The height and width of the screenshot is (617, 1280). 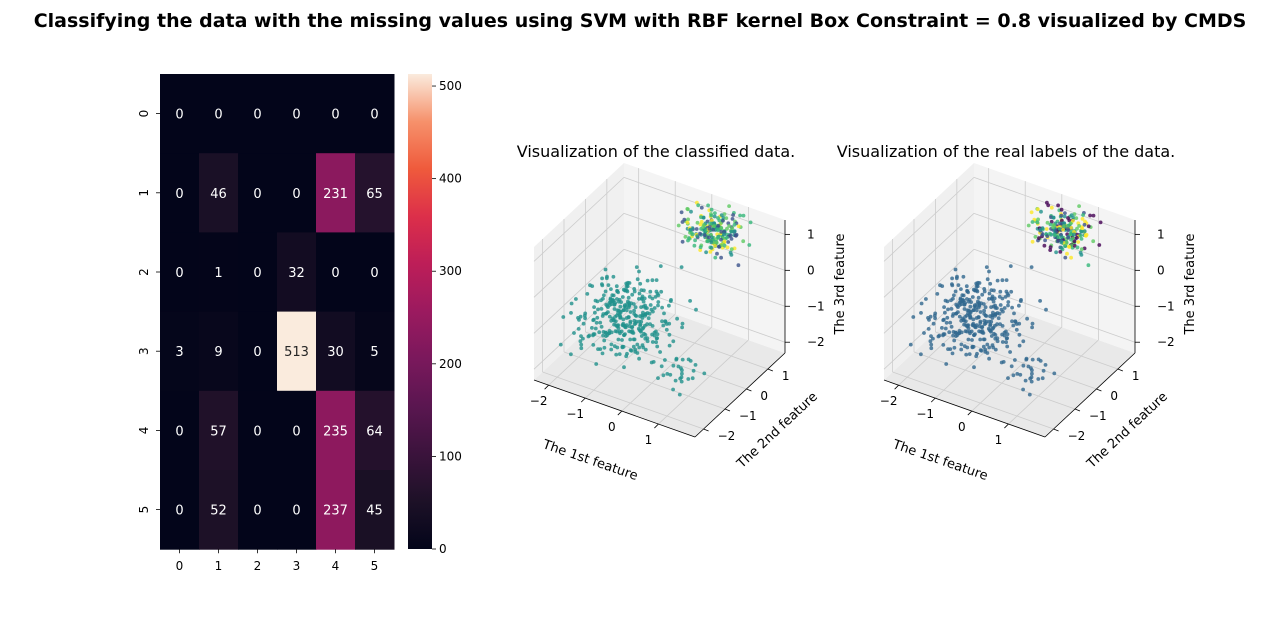 I want to click on heatmap-cell-label: 45, so click(x=374, y=511).